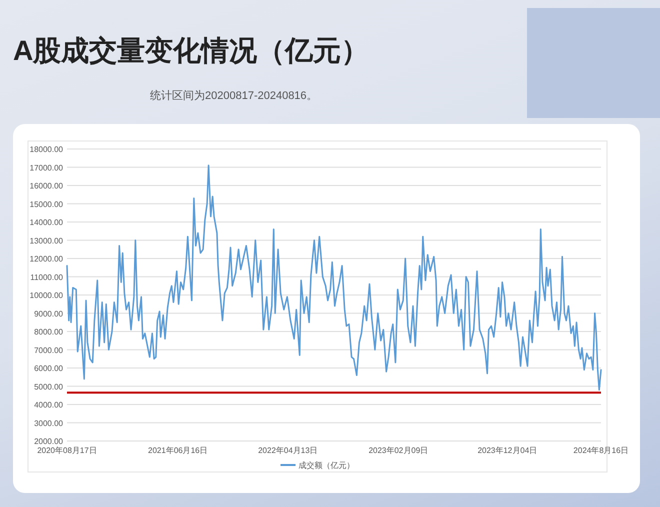 Image resolution: width=660 pixels, height=507 pixels. What do you see at coordinates (47, 295) in the screenshot?
I see `y-tick-label: 10000.00` at bounding box center [47, 295].